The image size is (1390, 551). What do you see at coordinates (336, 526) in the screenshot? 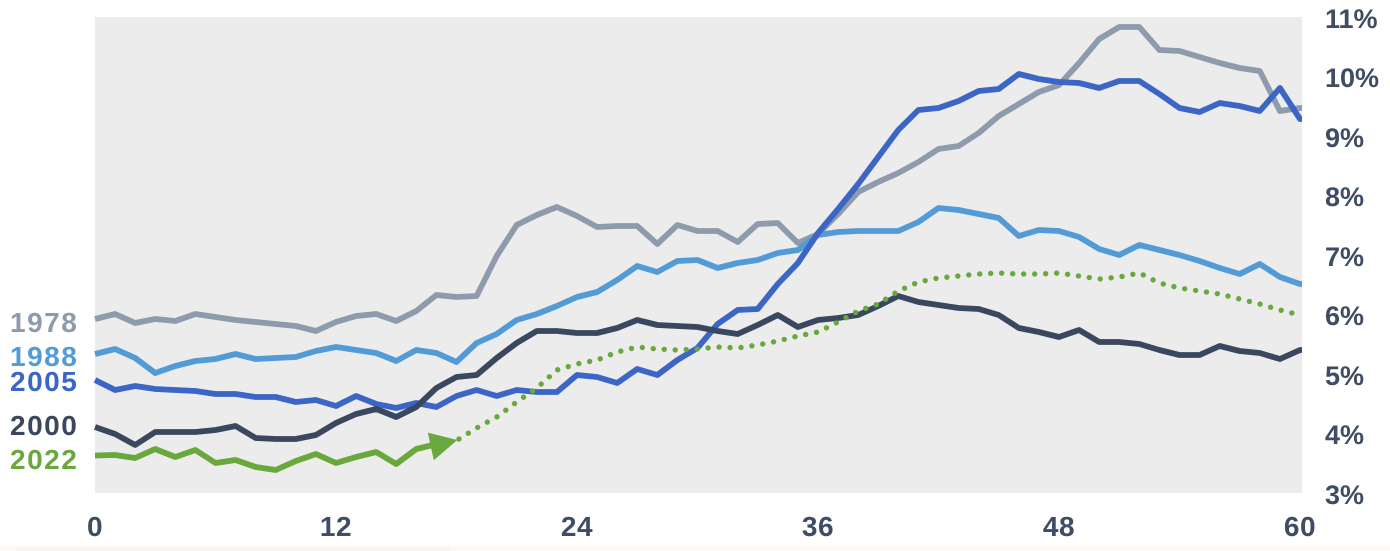
I see `svg-text: 12` at bounding box center [336, 526].